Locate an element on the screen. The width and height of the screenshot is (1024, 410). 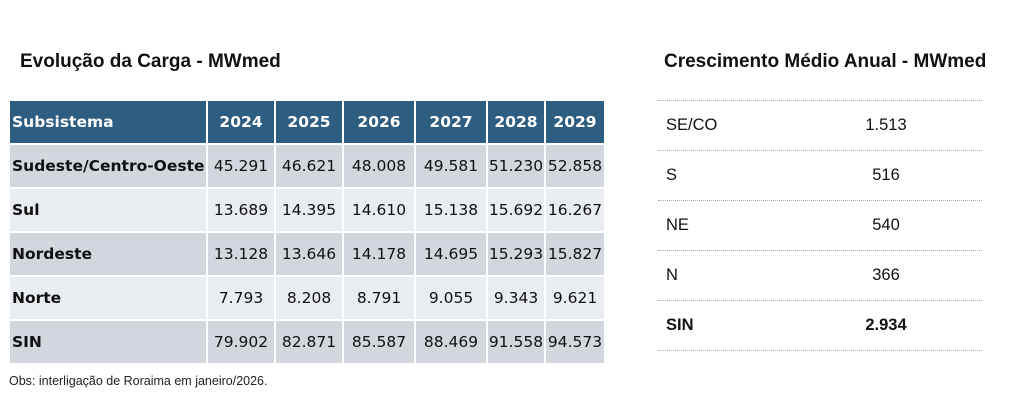
growth-subsystem: N is located at coordinates (672, 275).